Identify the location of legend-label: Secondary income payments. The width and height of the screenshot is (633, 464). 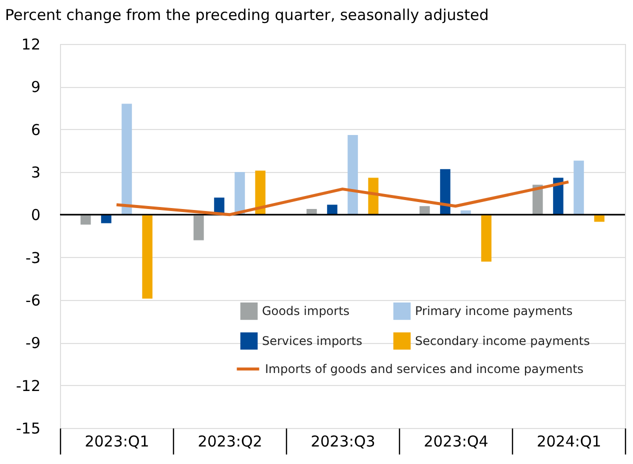
(502, 341).